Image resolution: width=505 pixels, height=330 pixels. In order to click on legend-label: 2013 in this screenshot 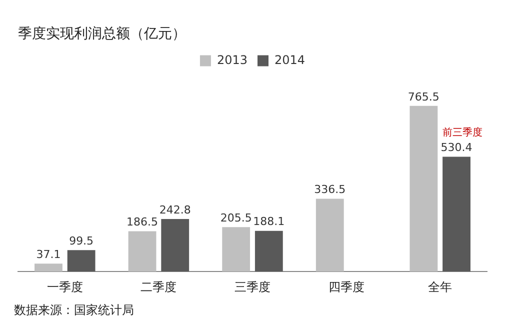, I will do `click(232, 59)`.